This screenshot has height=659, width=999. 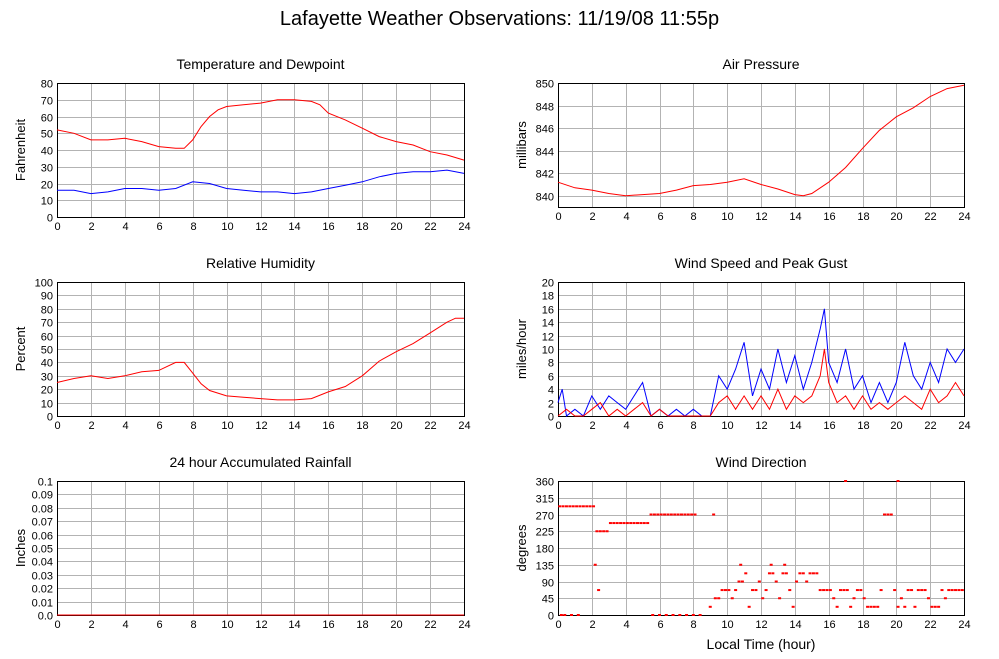 I want to click on pressure-plot-frame, so click(x=761, y=145).